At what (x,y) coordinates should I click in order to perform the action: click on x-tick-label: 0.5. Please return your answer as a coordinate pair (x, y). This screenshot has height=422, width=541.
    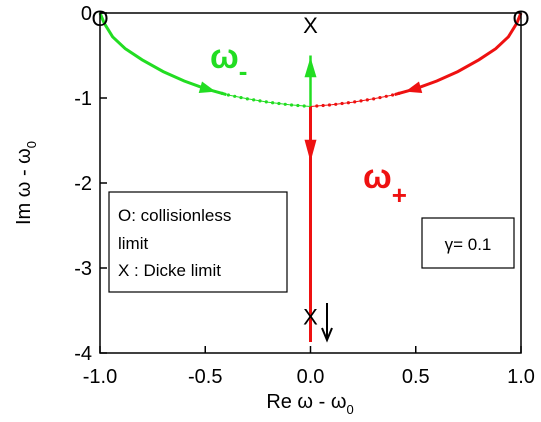
    Looking at the image, I should click on (416, 377).